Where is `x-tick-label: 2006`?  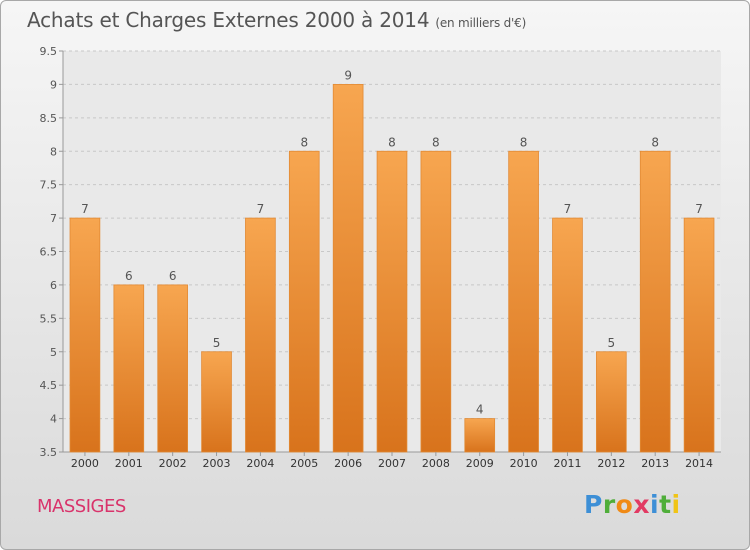
x-tick-label: 2006 is located at coordinates (348, 463).